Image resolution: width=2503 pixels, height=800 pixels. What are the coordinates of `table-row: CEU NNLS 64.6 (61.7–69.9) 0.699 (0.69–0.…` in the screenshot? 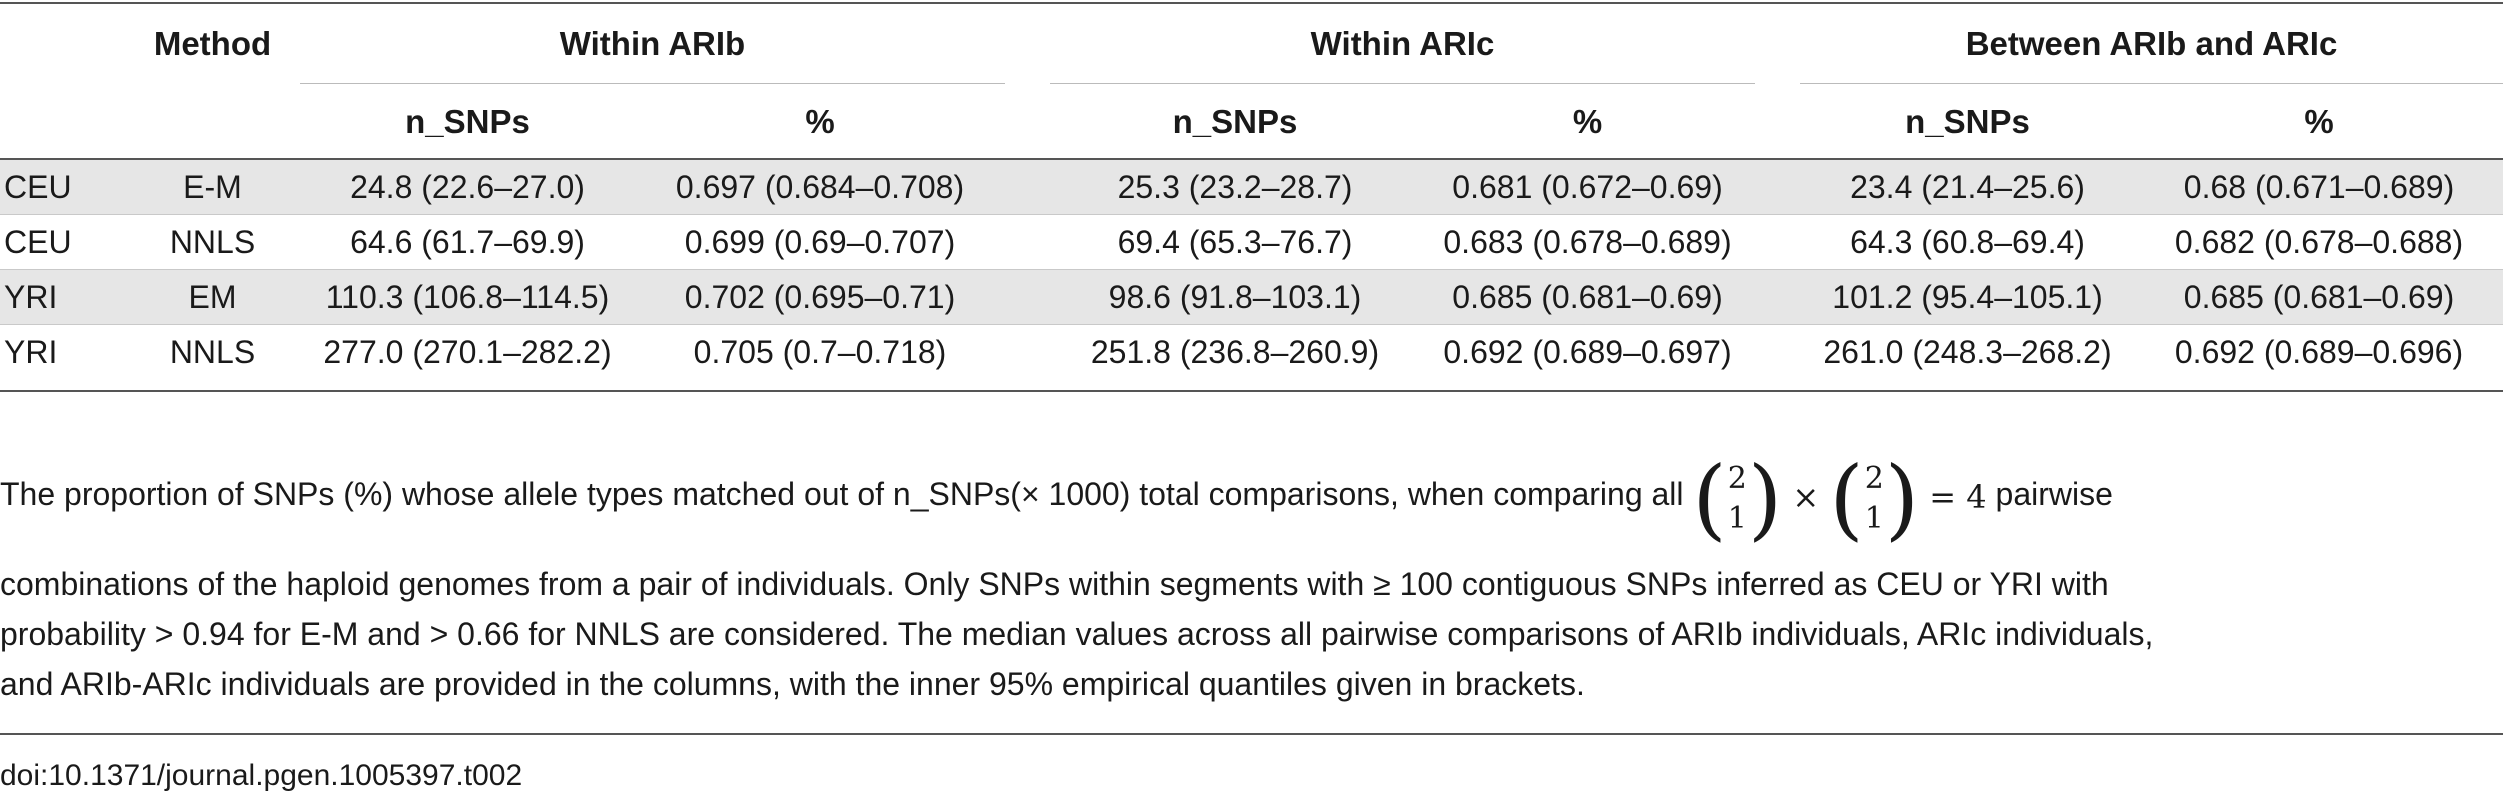 It's located at (1251, 242).